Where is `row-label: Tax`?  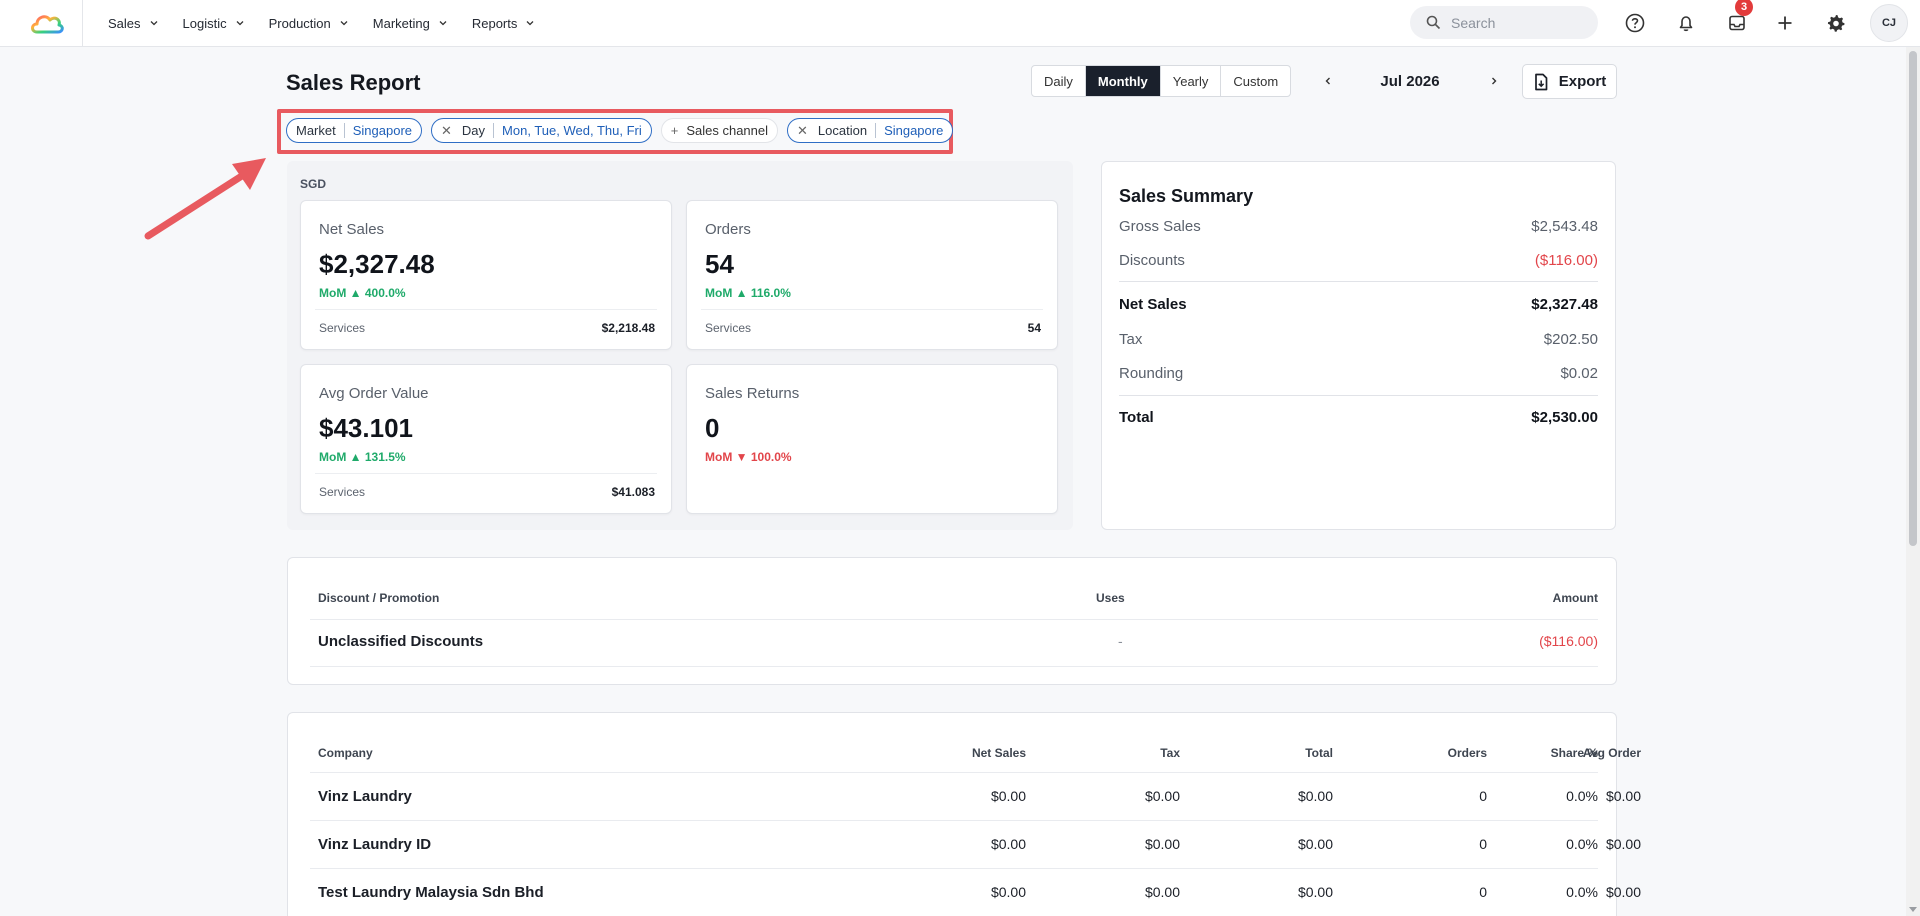
row-label: Tax is located at coordinates (1131, 339).